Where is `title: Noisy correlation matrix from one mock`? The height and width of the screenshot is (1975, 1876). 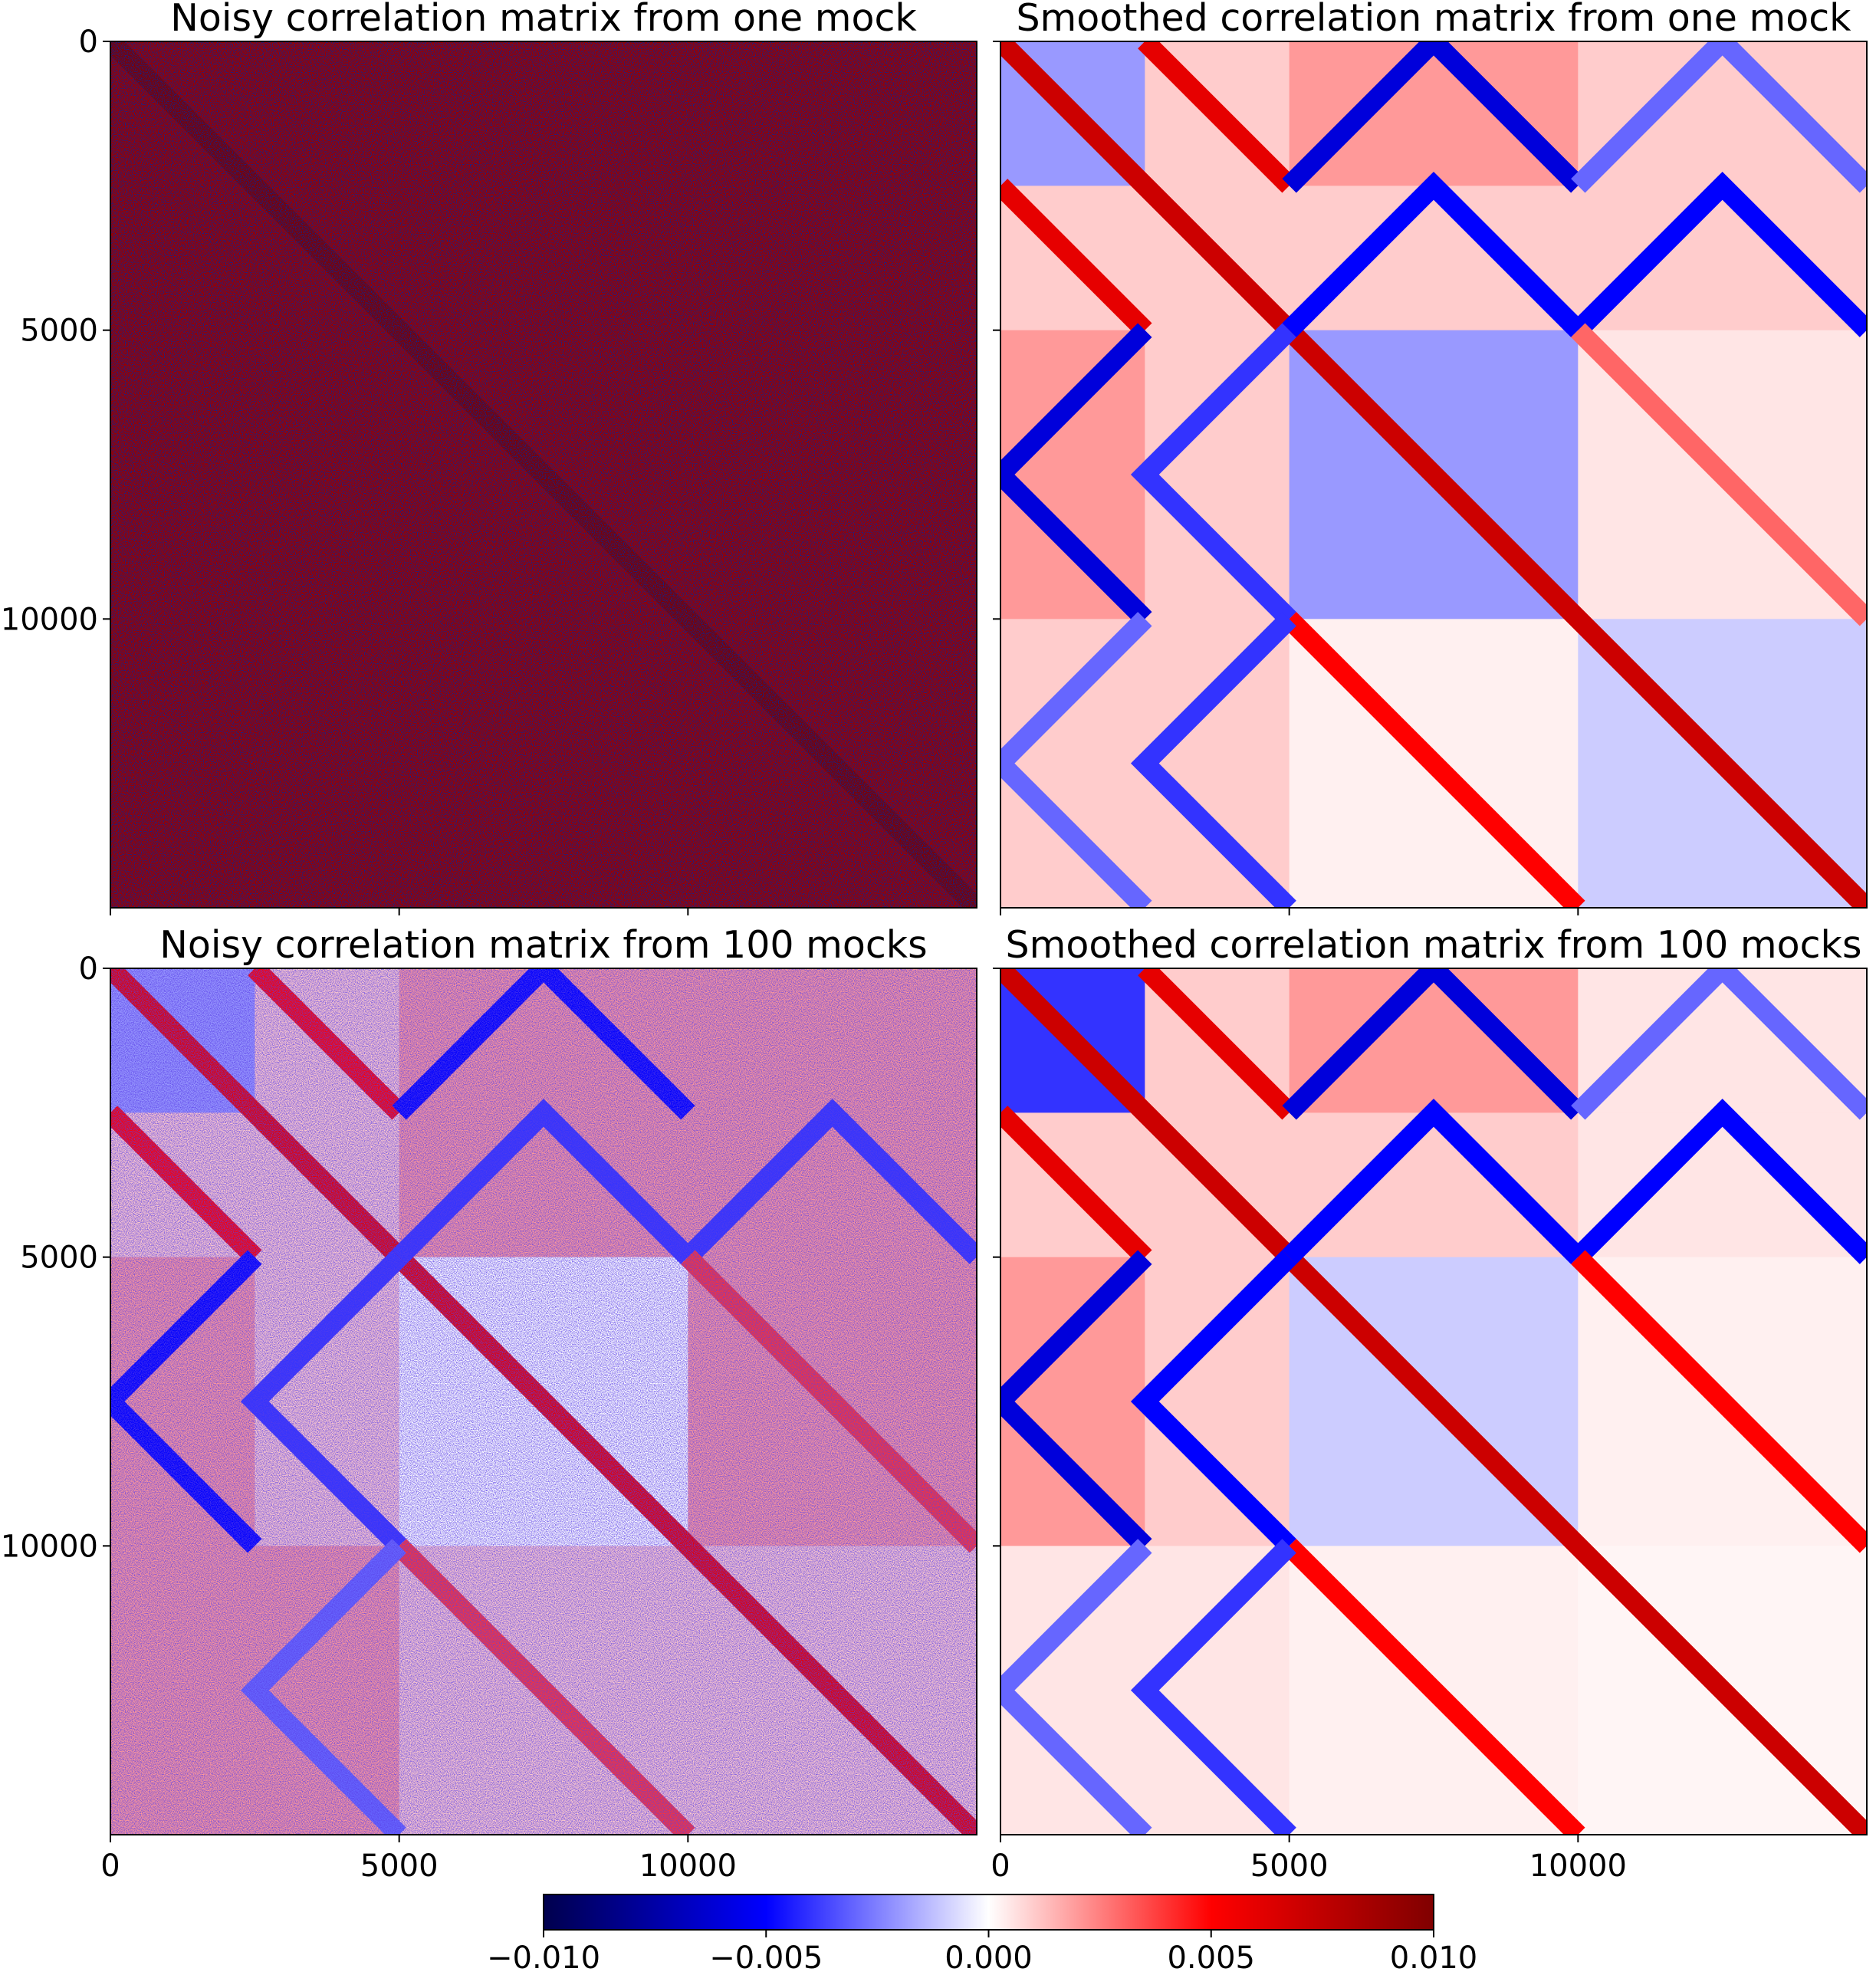
title: Noisy correlation matrix from one mock is located at coordinates (543, 20).